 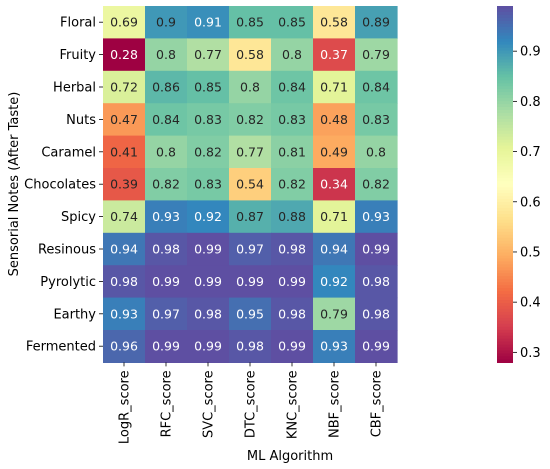 I want to click on y-tick-label: Pyrolytic, so click(x=68, y=282).